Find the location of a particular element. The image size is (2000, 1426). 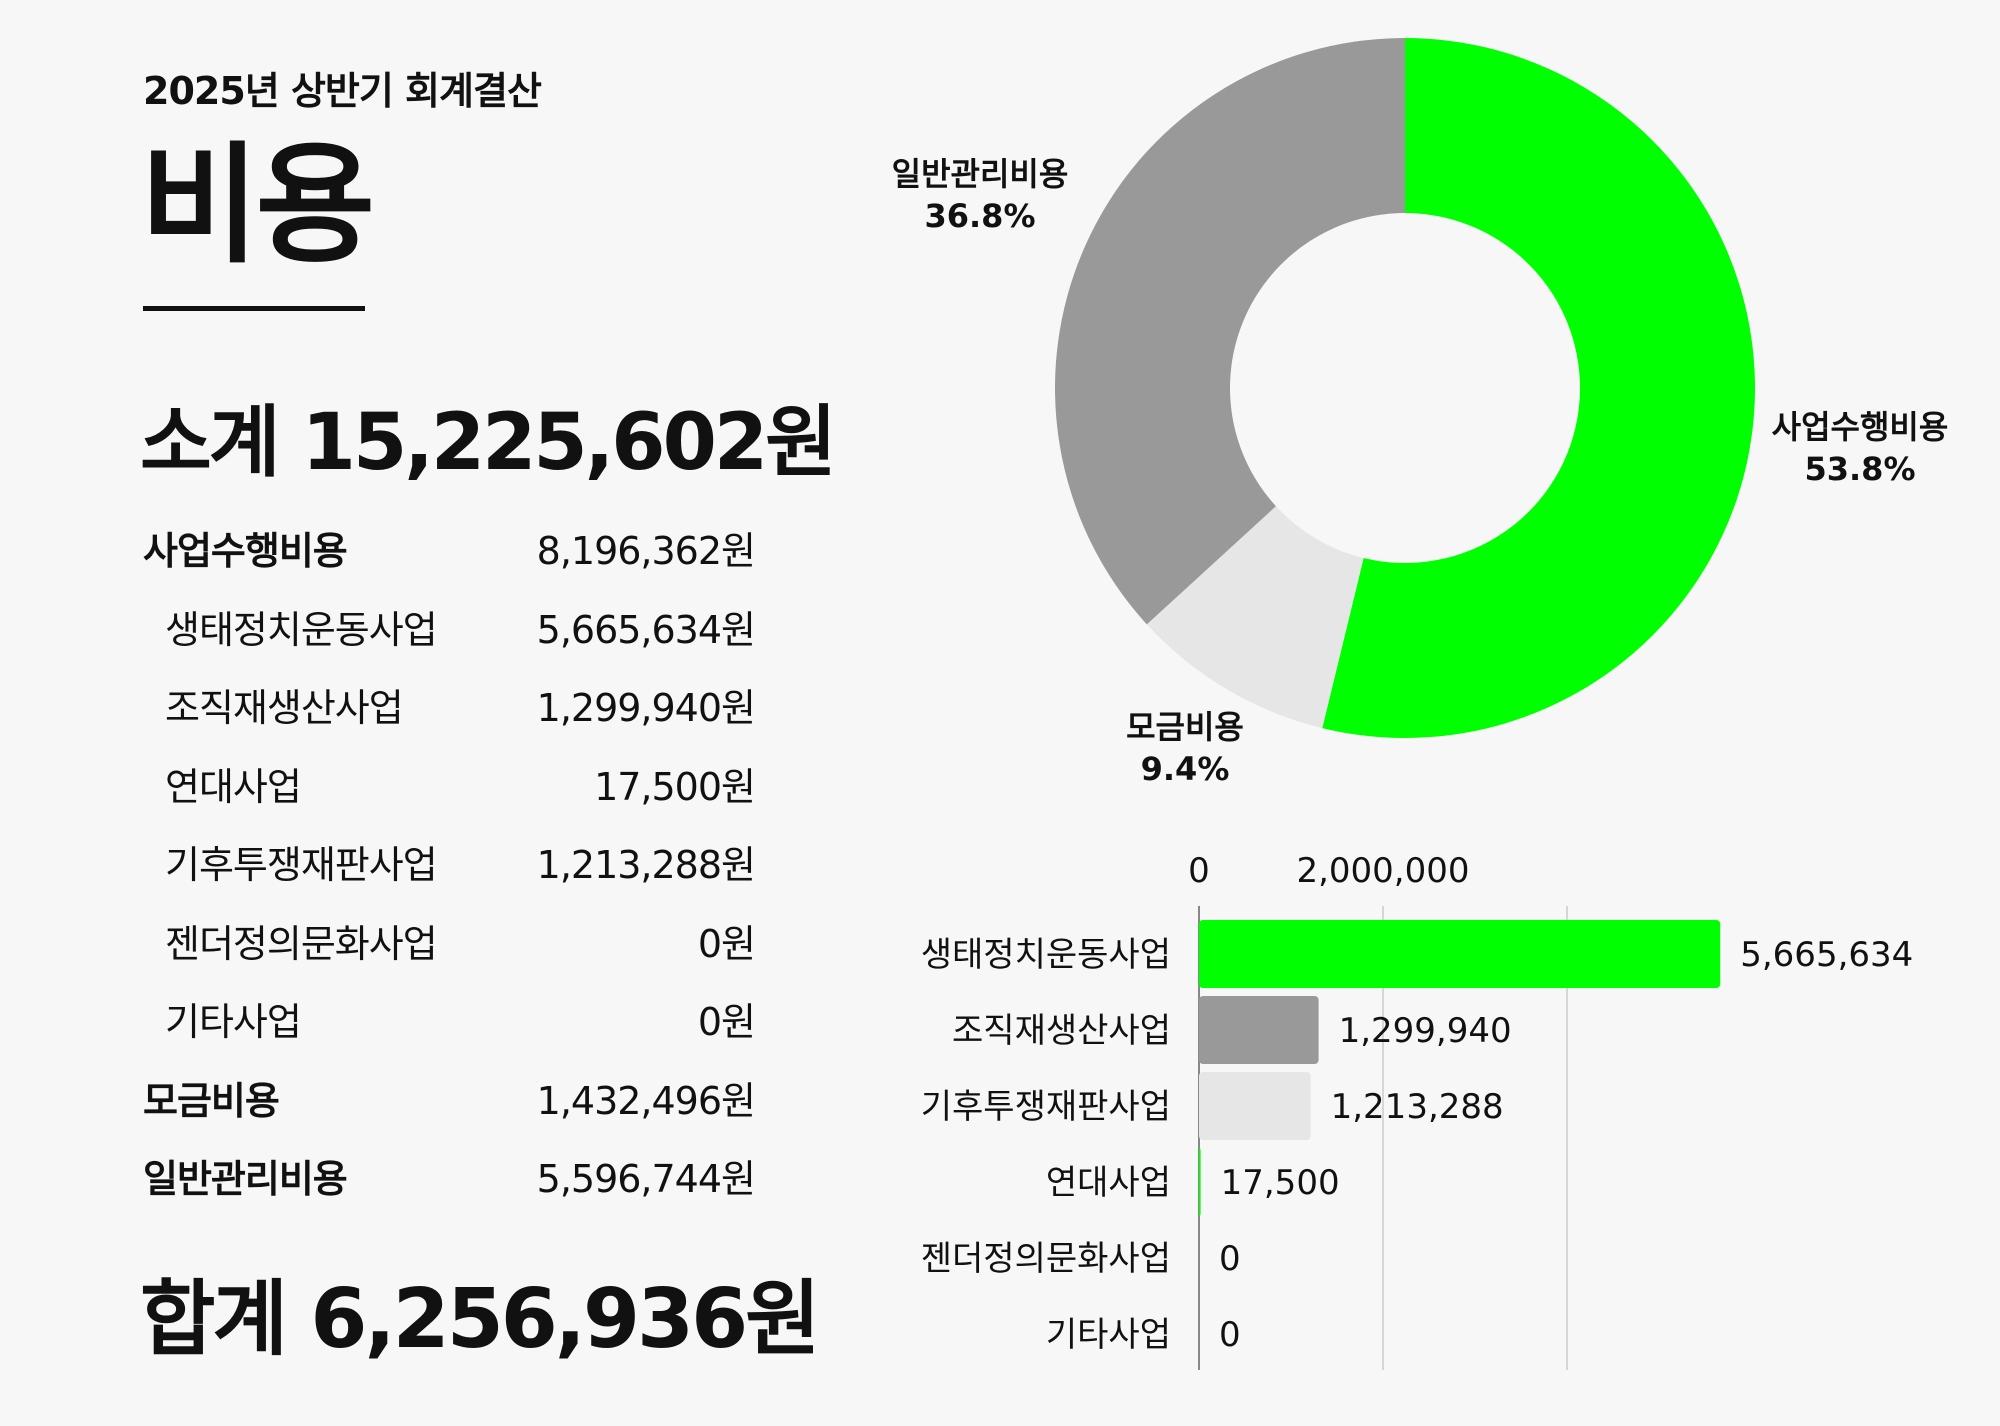

expense-value: 17,500원 is located at coordinates (675, 786).